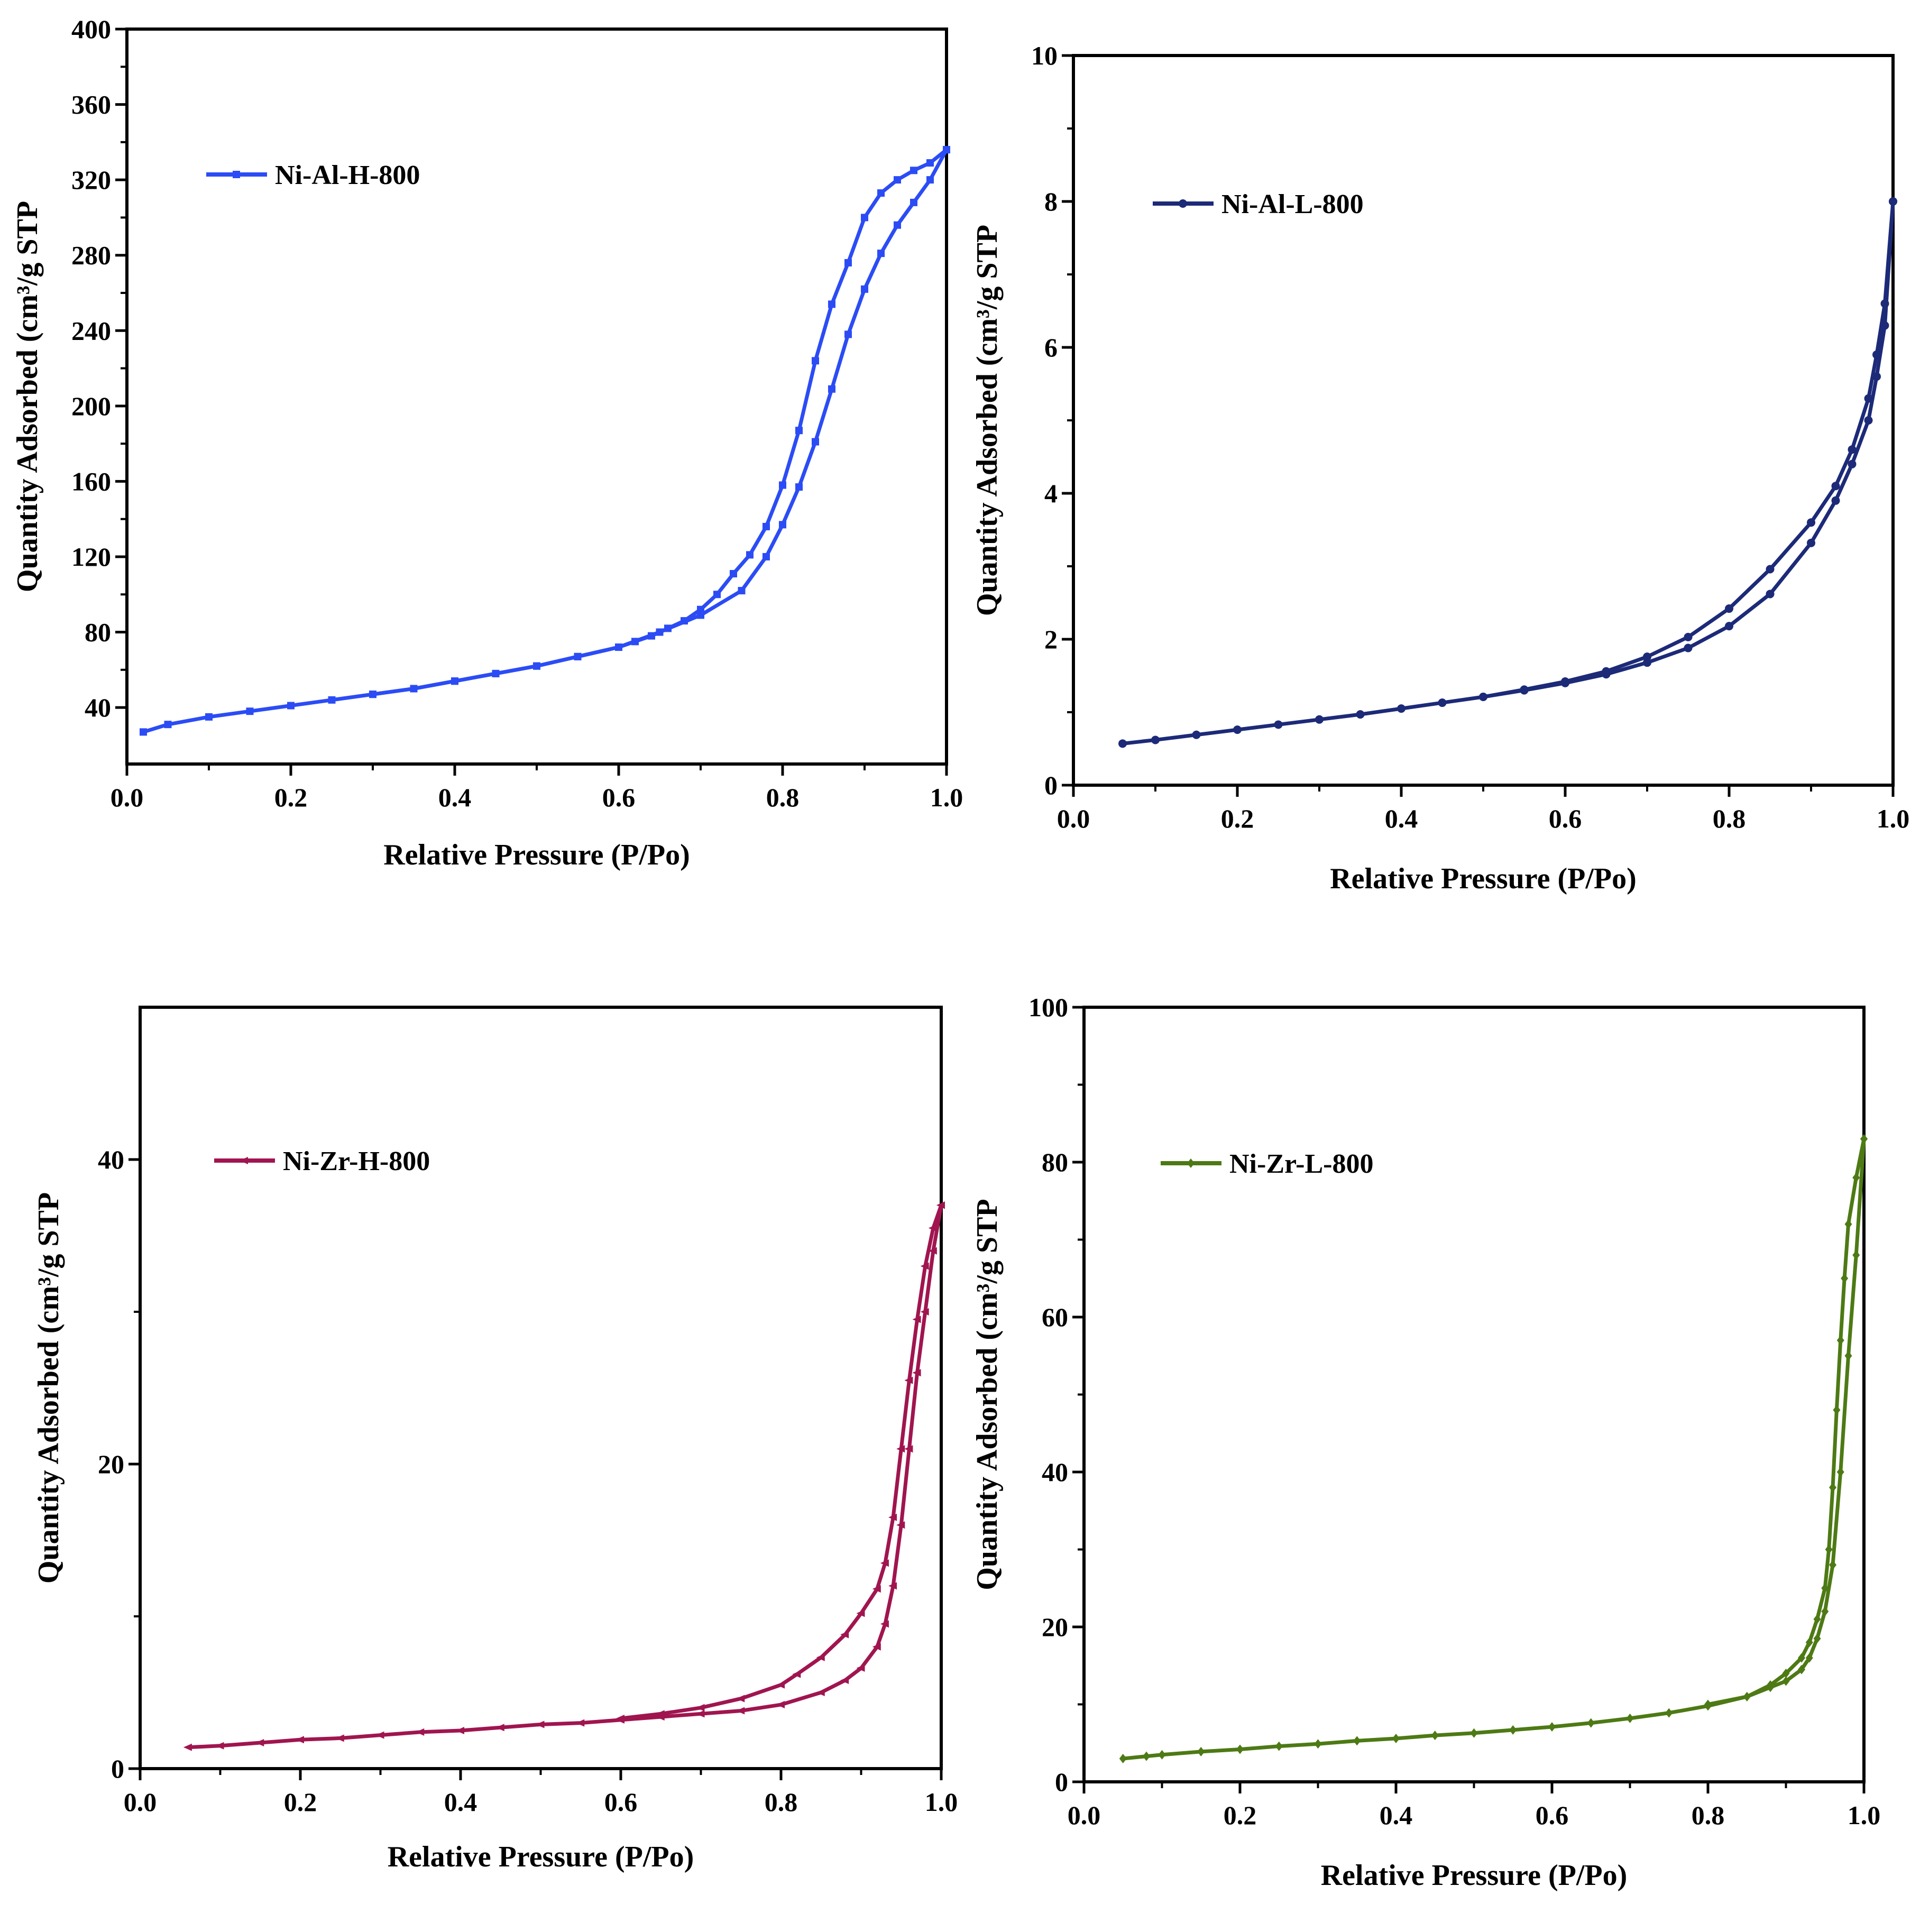 This screenshot has height=1932, width=1920. Describe the element at coordinates (1240, 1815) in the screenshot. I see `x-tick-label: 0.2` at that location.